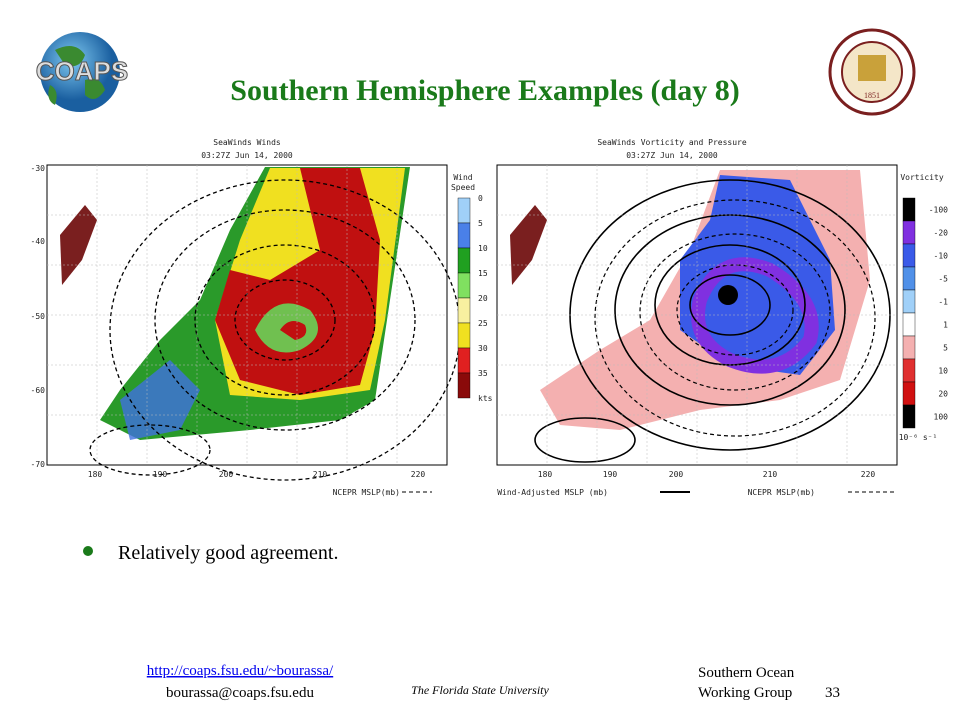  What do you see at coordinates (671, 142) in the screenshot?
I see `map-title: SeaWinds Vorticity and Pressure` at bounding box center [671, 142].